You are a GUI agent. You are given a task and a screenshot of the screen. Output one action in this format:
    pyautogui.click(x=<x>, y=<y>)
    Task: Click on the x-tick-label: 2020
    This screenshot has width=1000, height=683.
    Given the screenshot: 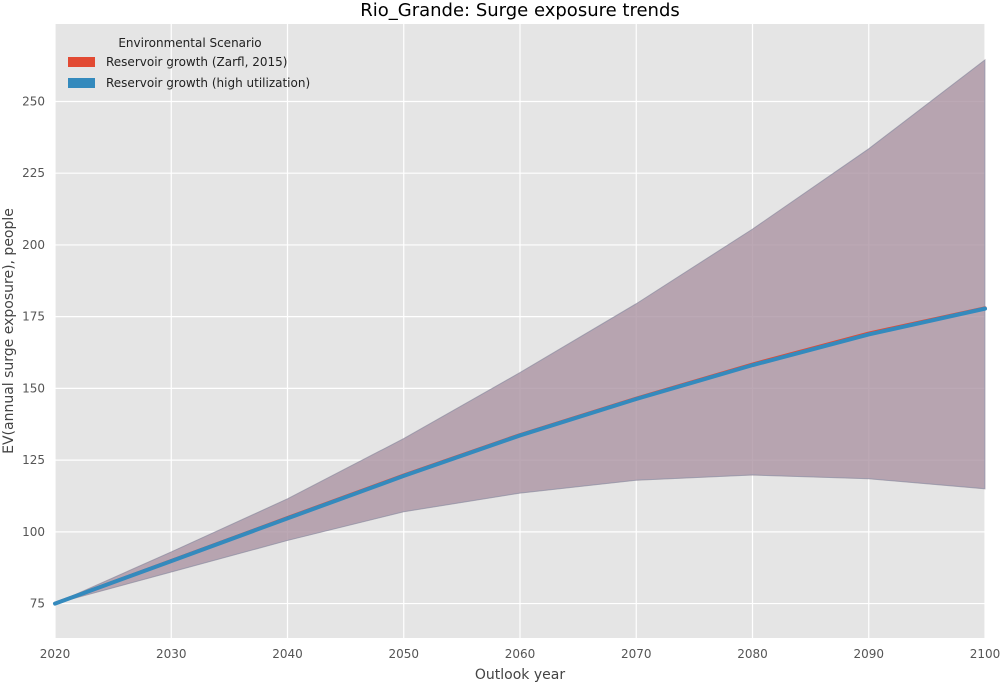 What is the action you would take?
    pyautogui.click(x=55, y=654)
    